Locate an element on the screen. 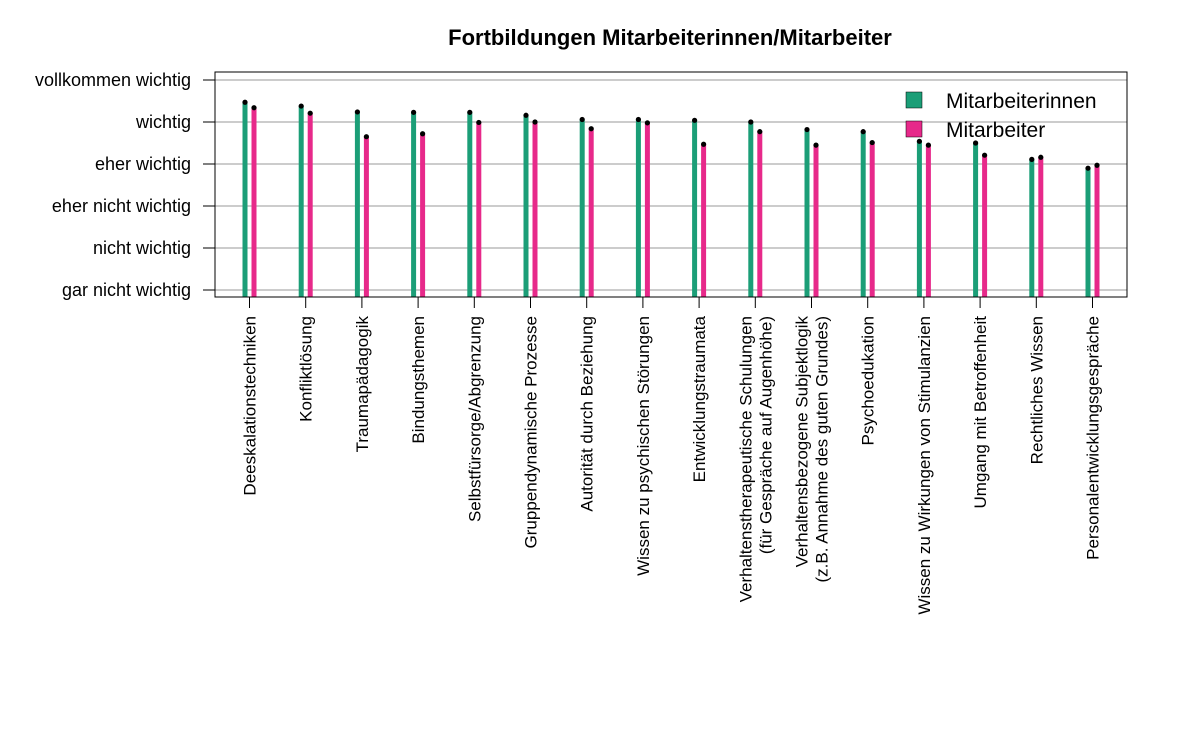  x-tick-label-group: Rechtliches Wissen is located at coordinates (1036, 390).